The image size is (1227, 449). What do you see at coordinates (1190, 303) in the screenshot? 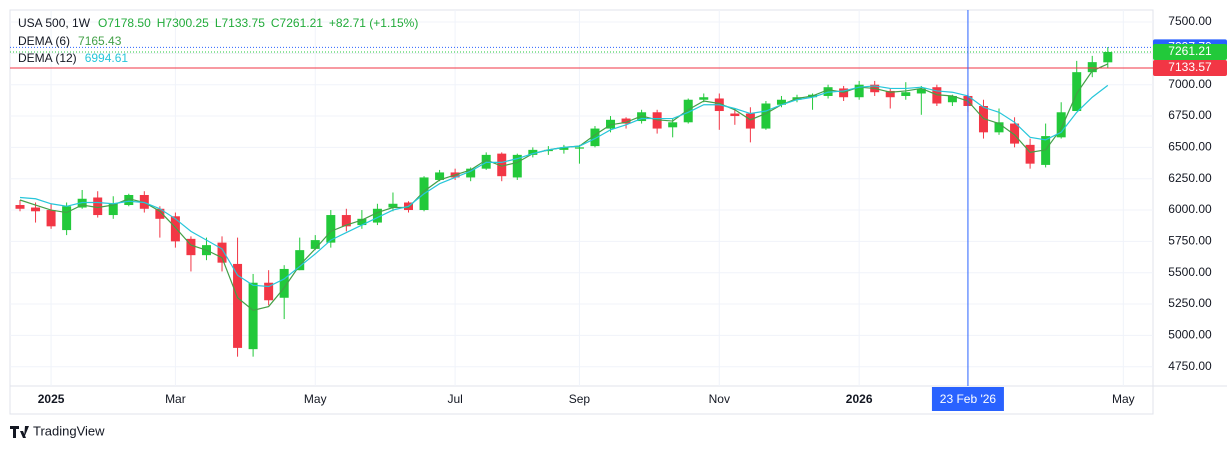
I see `y-tick-label: 5250.00` at bounding box center [1190, 303].